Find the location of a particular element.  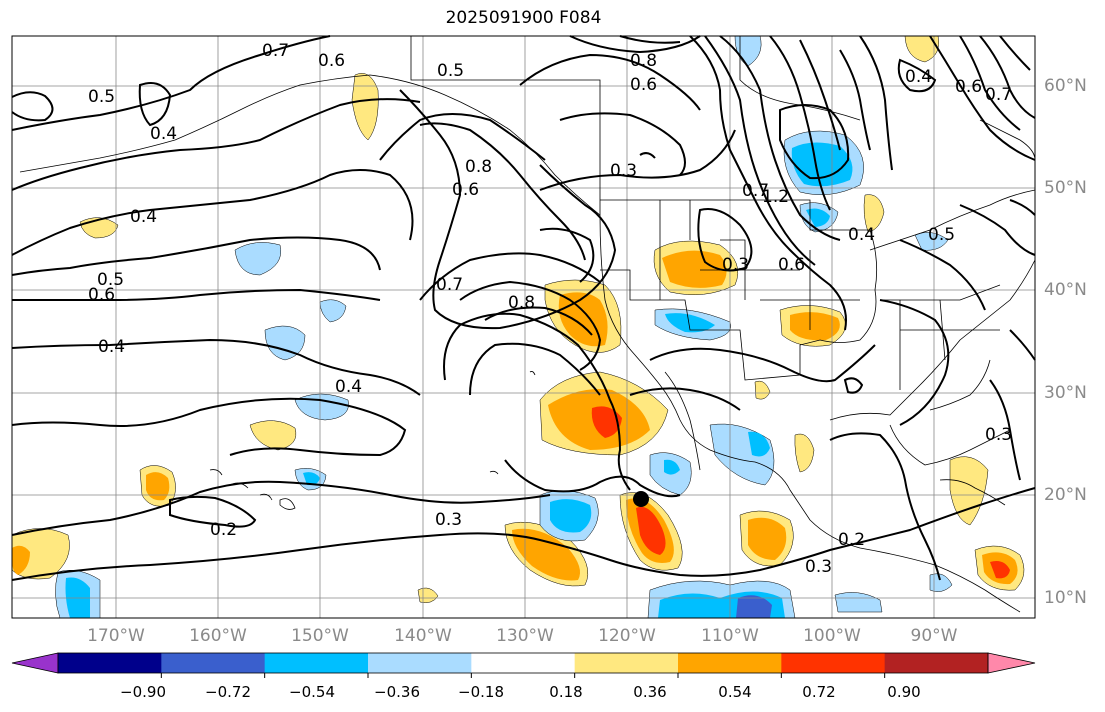

colorbar-outline is located at coordinates (523, 663).